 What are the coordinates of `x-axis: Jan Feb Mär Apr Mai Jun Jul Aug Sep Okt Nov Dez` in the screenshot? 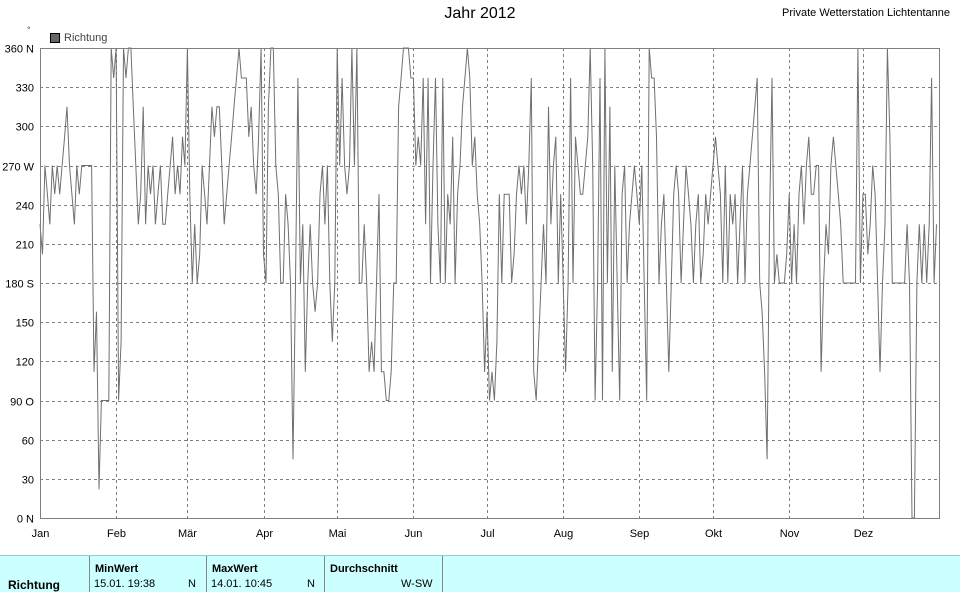 It's located at (453, 534).